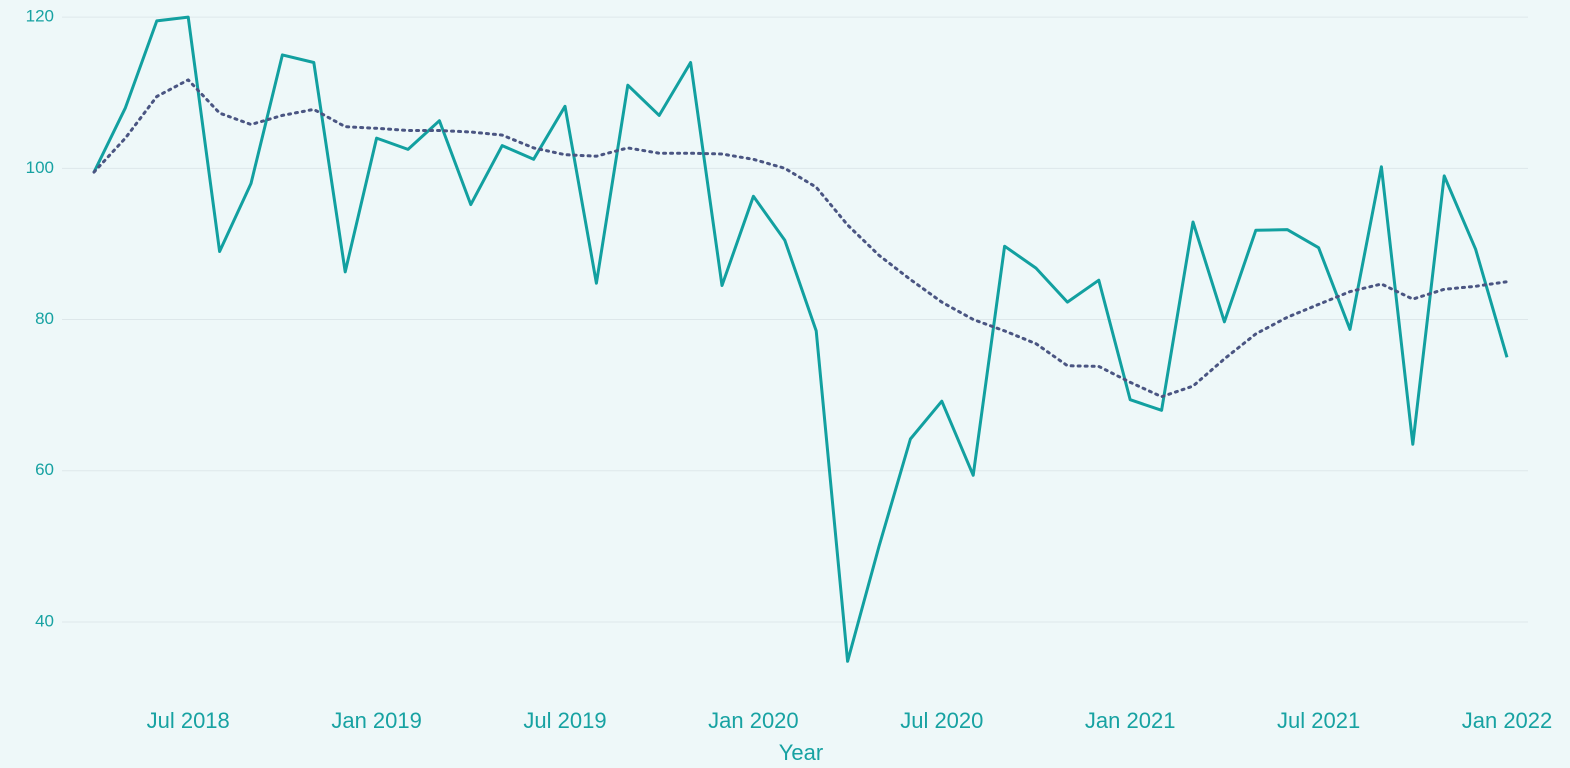 The width and height of the screenshot is (1570, 768). What do you see at coordinates (1318, 720) in the screenshot?
I see `x-tick-label: Jul 2021` at bounding box center [1318, 720].